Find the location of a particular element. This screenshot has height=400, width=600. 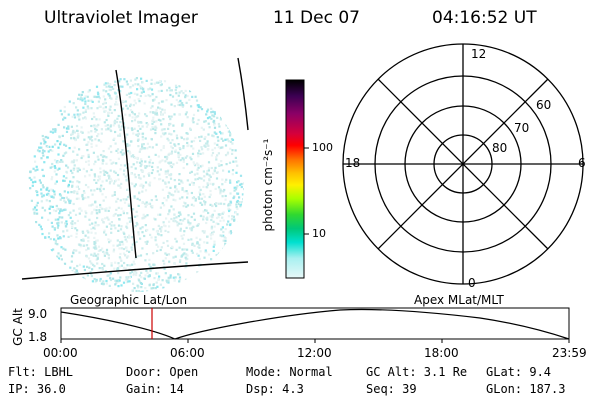

status-glon: GLon: 187.3 is located at coordinates (526, 389).